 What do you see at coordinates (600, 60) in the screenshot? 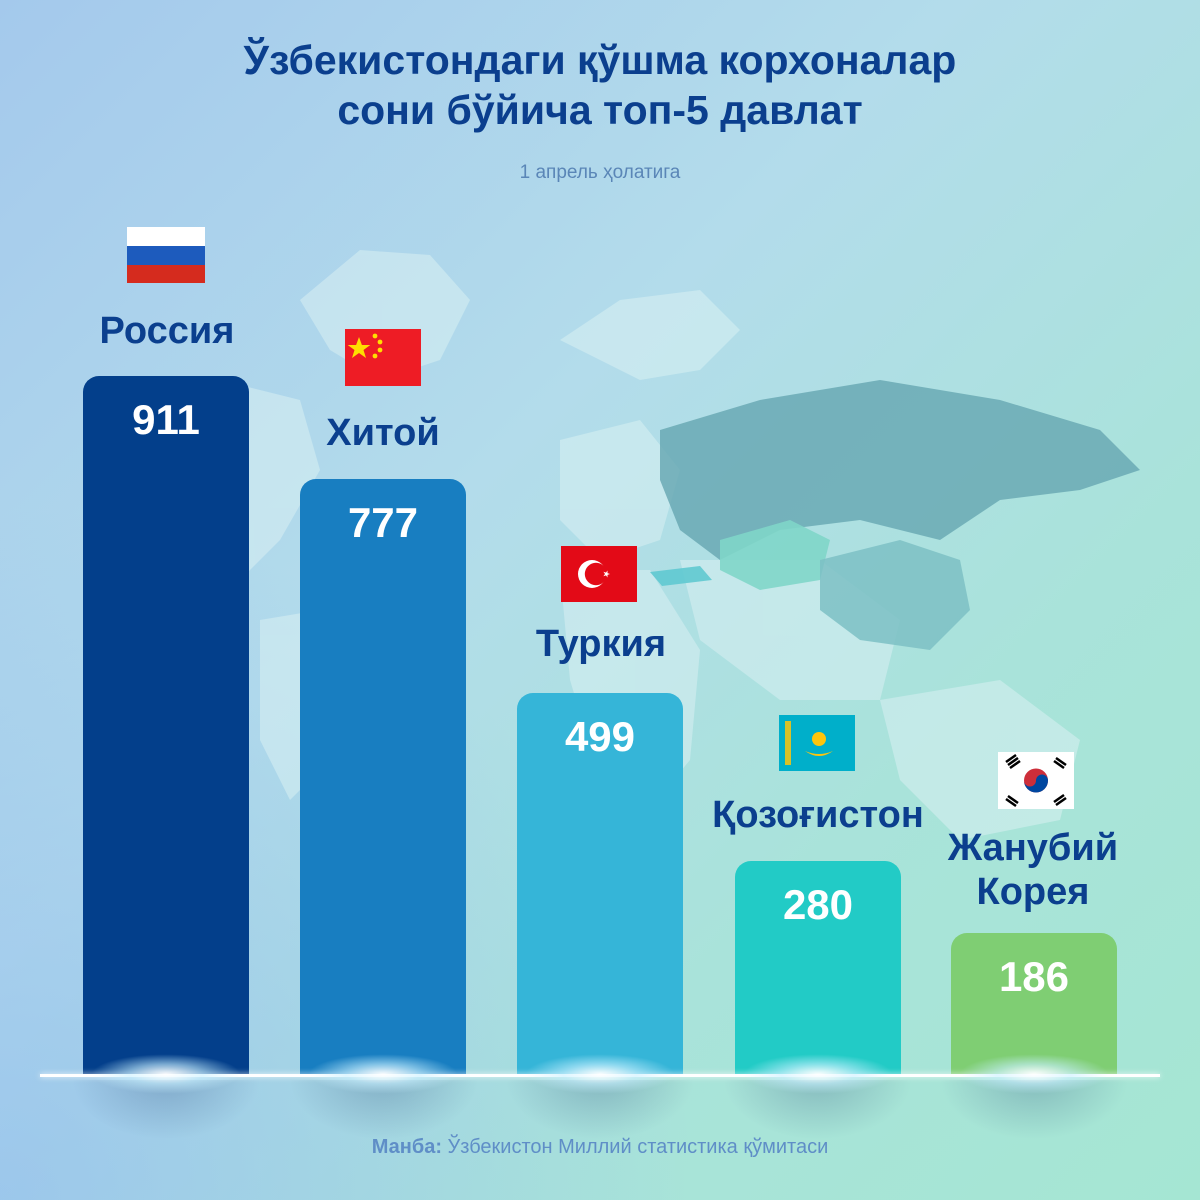
I see `chart-title-line-1: Ўзбекистондаги қўшма корхоналар` at bounding box center [600, 60].